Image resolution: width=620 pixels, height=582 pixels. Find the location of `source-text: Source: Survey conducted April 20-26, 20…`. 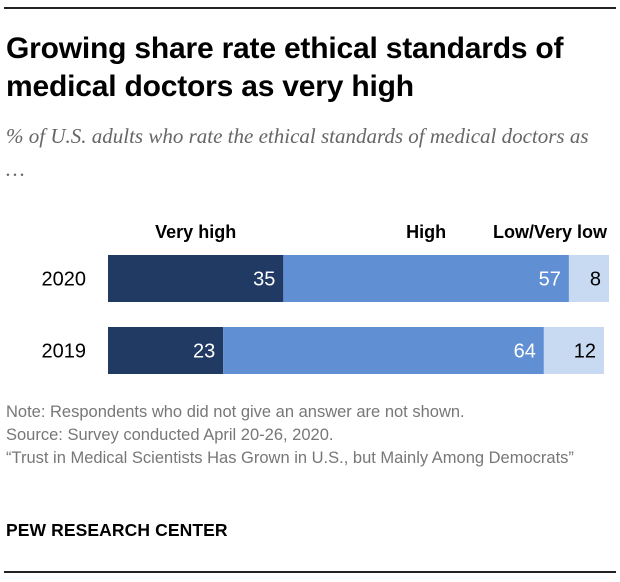

source-text: Source: Survey conducted April 20-26, 20… is located at coordinates (170, 435).